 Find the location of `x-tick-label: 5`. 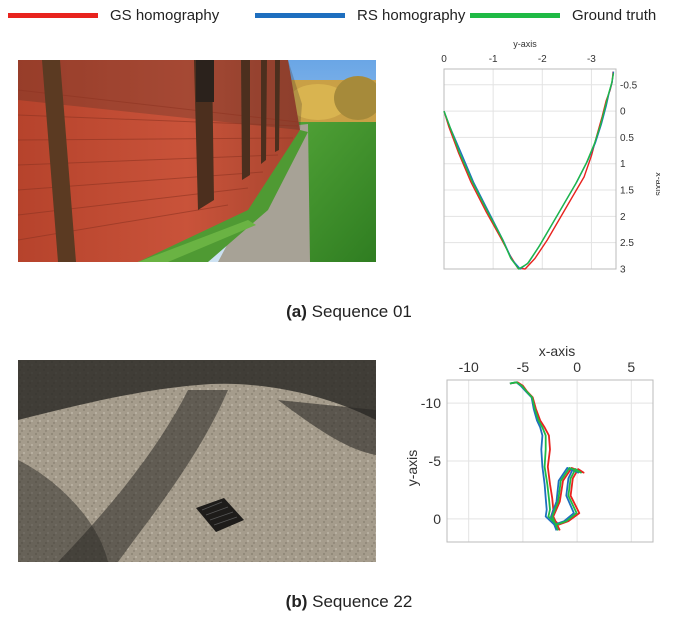

x-tick-label: 5 is located at coordinates (631, 367).